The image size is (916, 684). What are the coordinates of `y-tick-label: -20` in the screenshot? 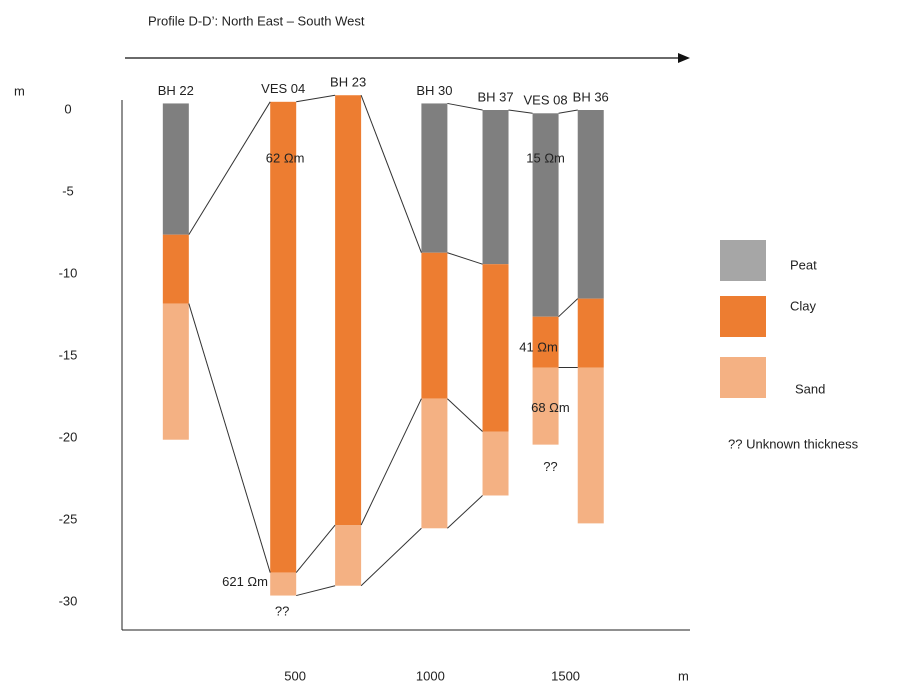 It's located at (68, 437).